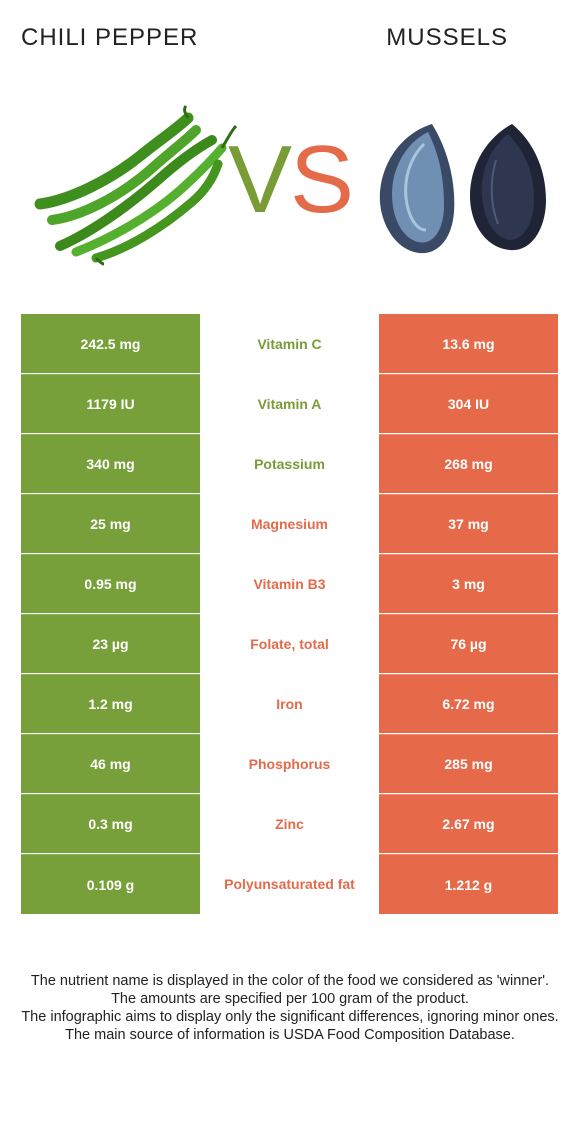 The height and width of the screenshot is (1144, 580). Describe the element at coordinates (110, 403) in the screenshot. I see `left-value: 1179 IU` at that location.